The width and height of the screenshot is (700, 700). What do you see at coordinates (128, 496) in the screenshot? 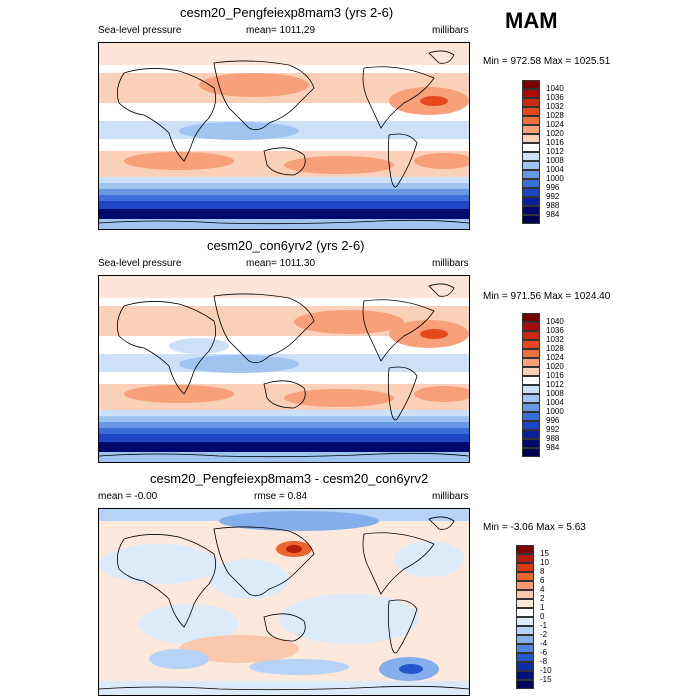
I see `panel-3-mean: mean = -0.00` at bounding box center [128, 496].